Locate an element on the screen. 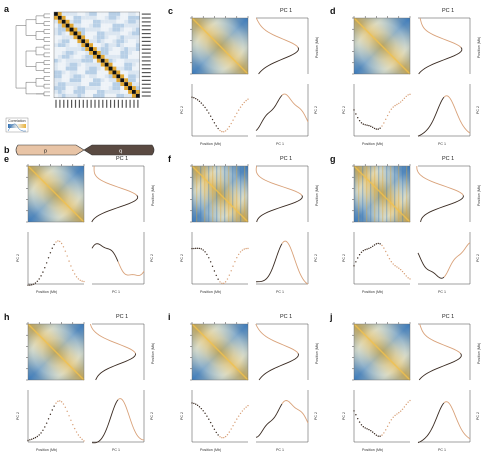 The height and width of the screenshot is (458, 500). panel-a: a Correlation is located at coordinates (77, 68).